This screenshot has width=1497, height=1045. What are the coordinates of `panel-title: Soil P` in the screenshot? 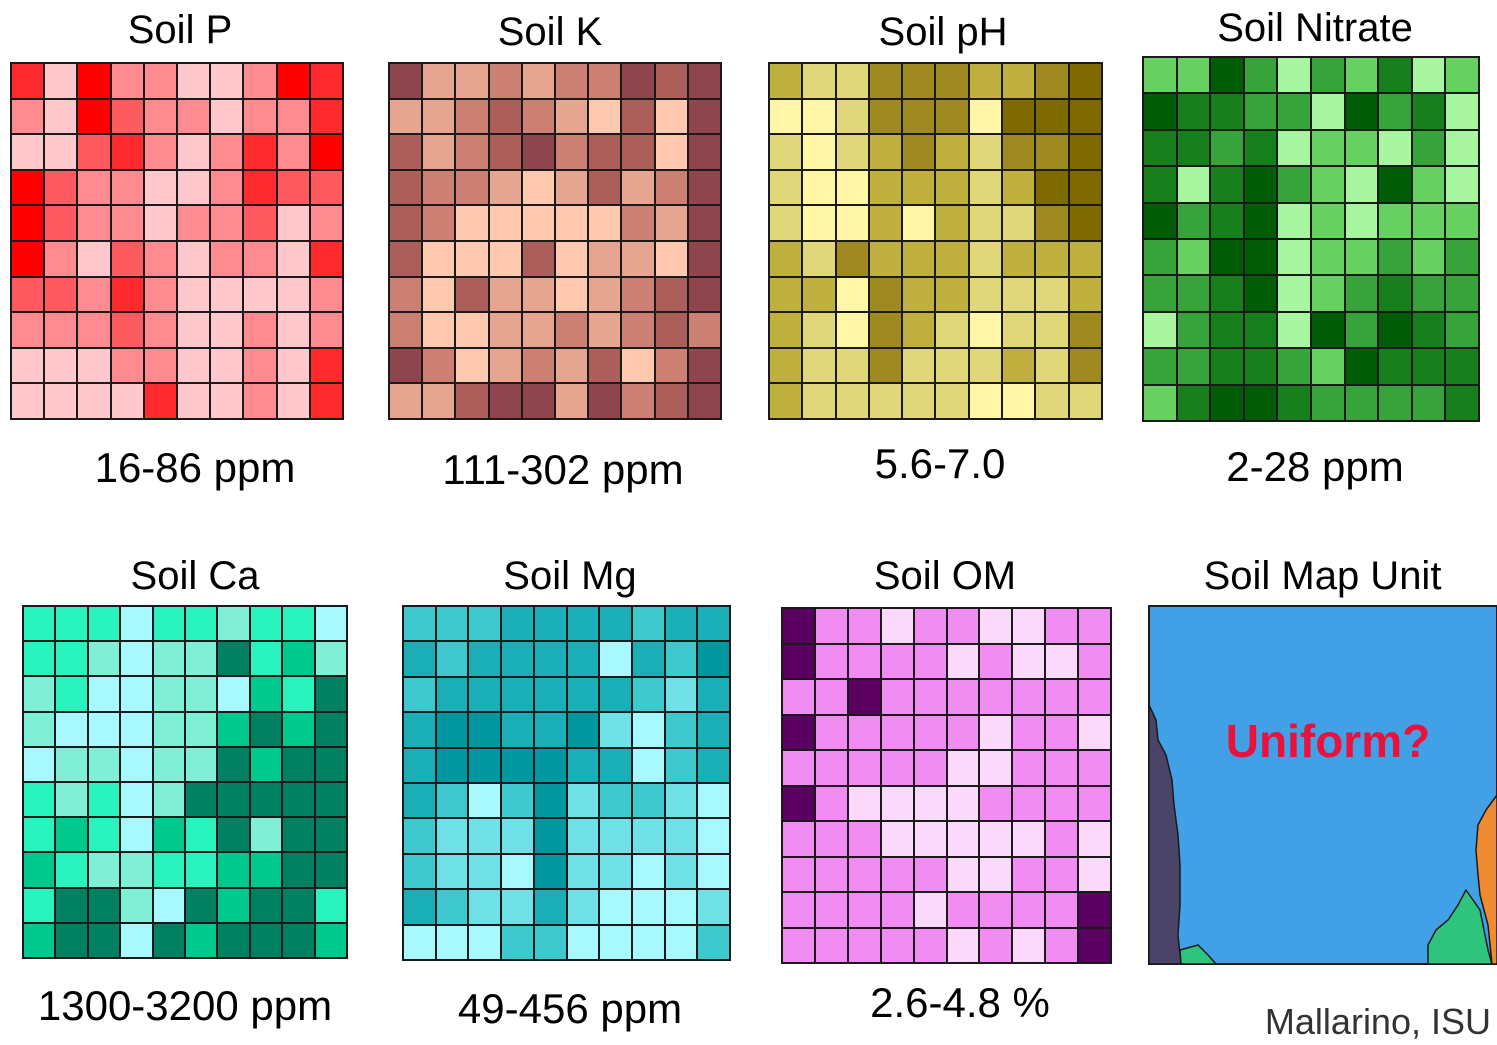 It's located at (180, 30).